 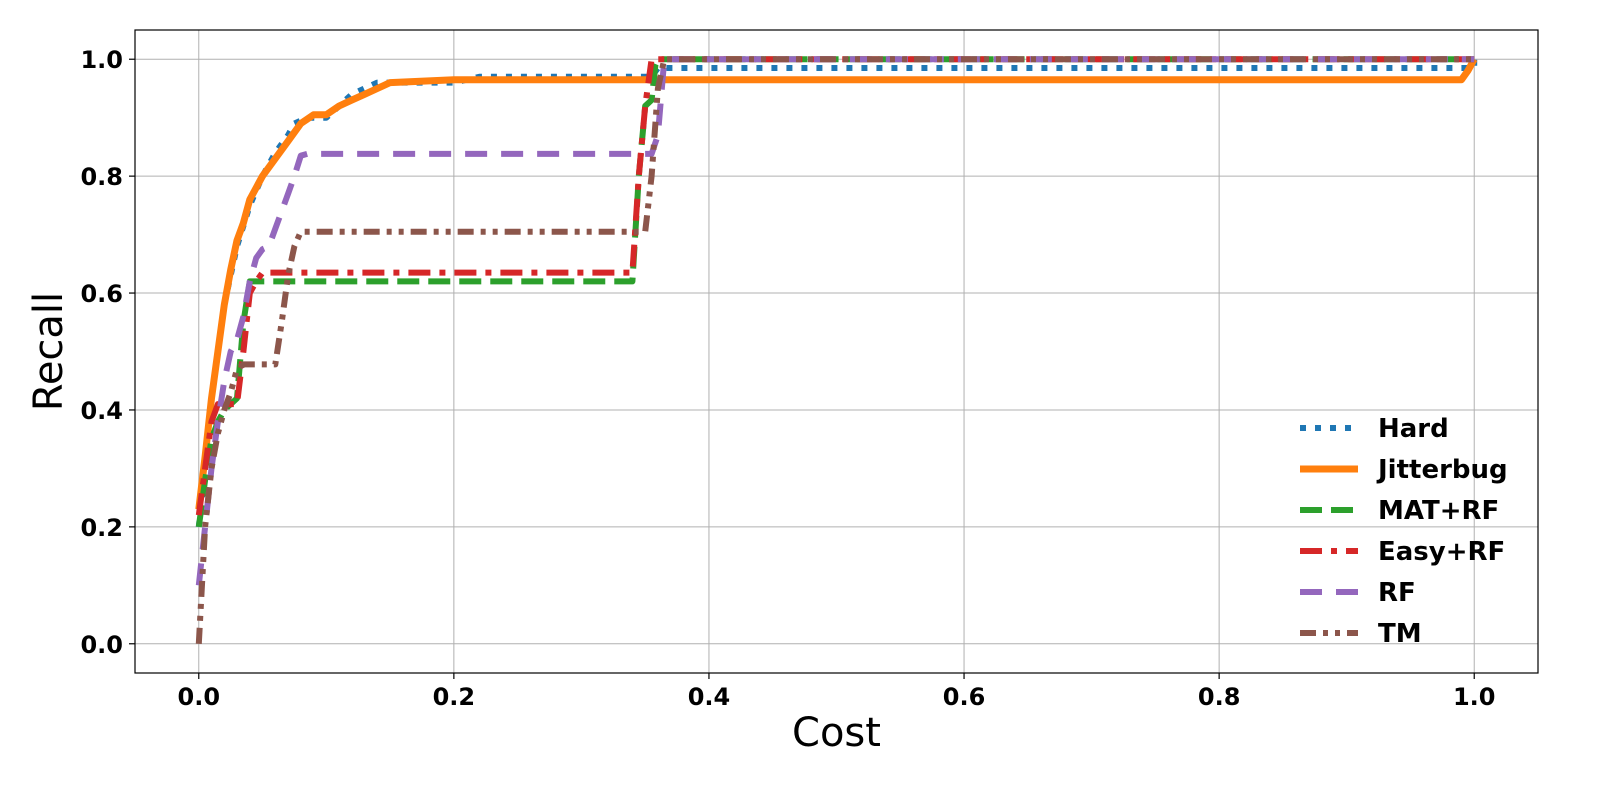 I want to click on legend-label: TM, so click(x=1400, y=634).